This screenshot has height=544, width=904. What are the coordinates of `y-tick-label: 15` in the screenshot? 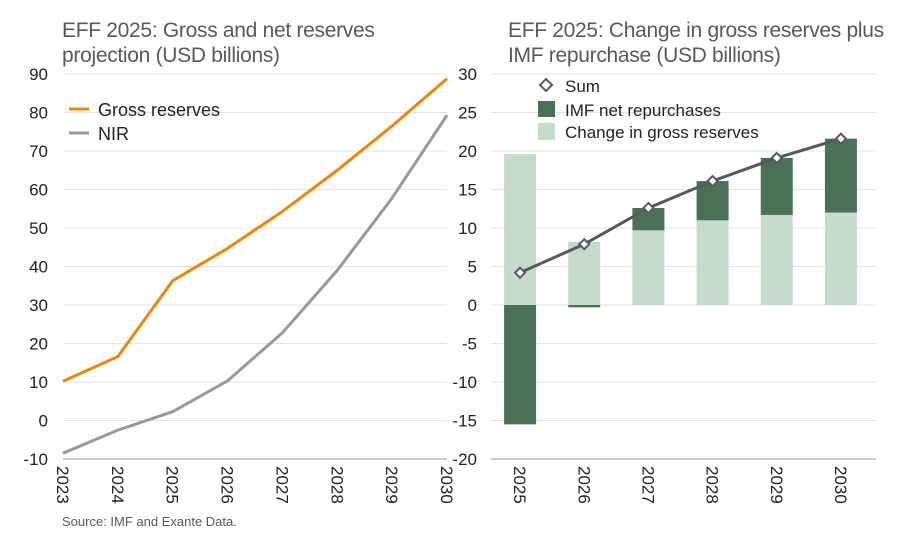 It's located at (467, 190).